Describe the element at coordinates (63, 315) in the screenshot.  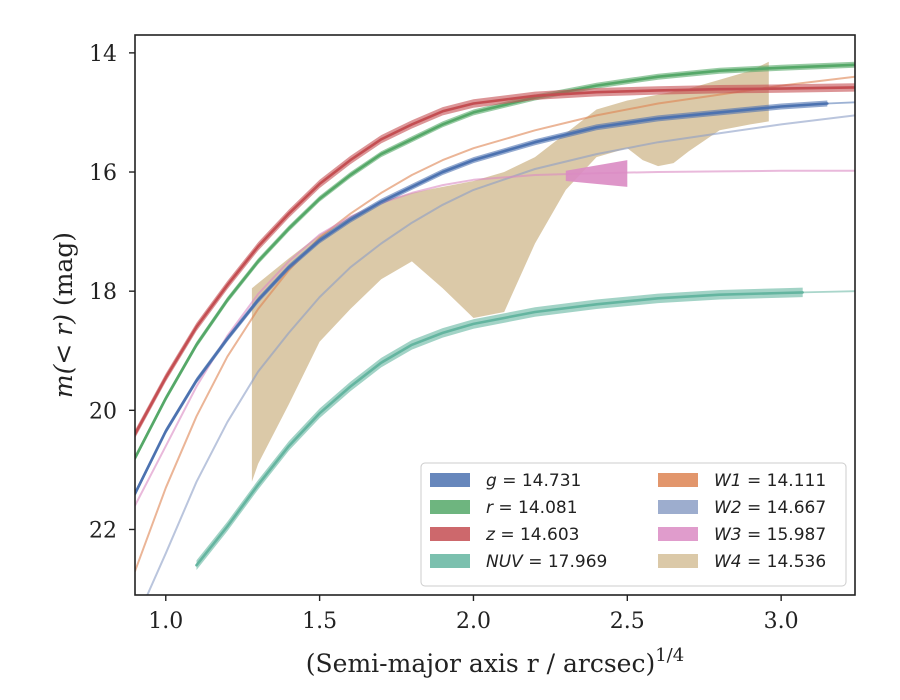
I see `y-axis-label: m(< r) (mag)` at that location.